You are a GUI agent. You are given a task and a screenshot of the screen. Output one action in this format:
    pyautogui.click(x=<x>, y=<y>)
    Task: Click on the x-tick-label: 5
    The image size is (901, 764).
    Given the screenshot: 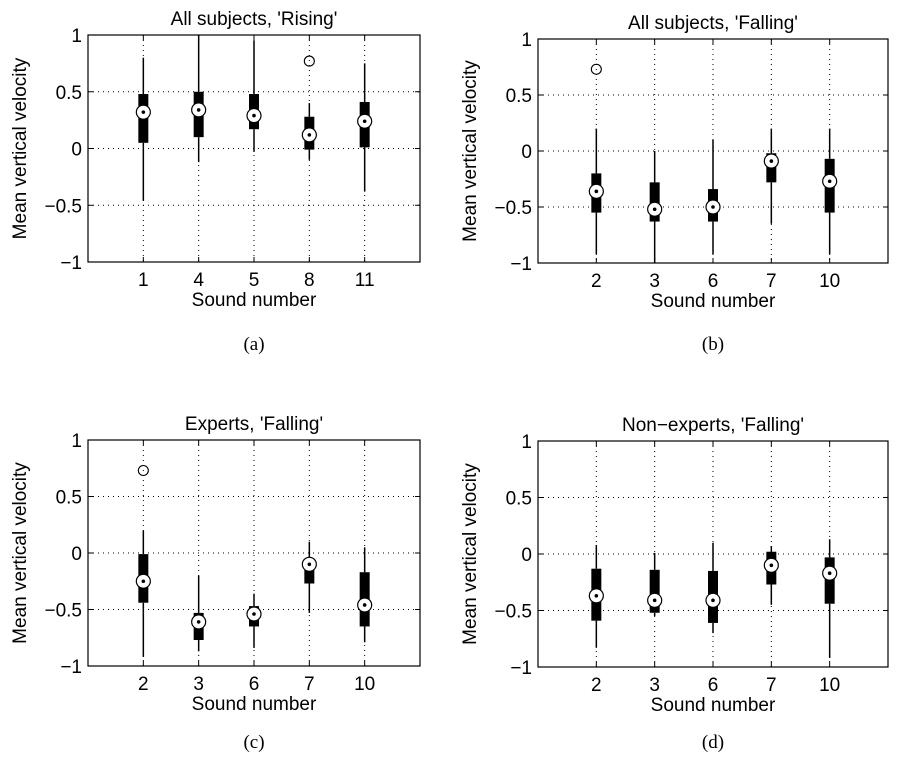 What is the action you would take?
    pyautogui.click(x=254, y=280)
    